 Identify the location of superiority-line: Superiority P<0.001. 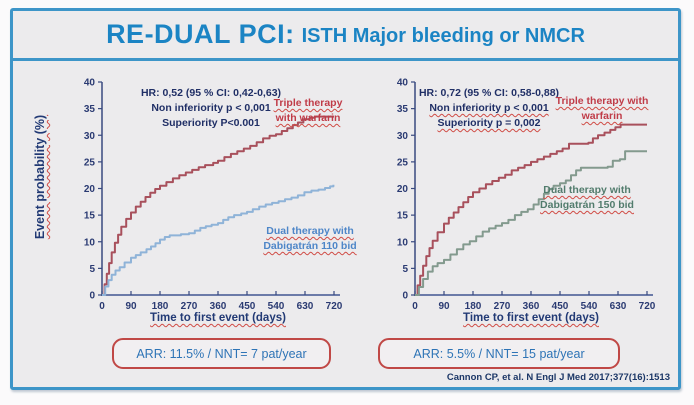
(211, 123).